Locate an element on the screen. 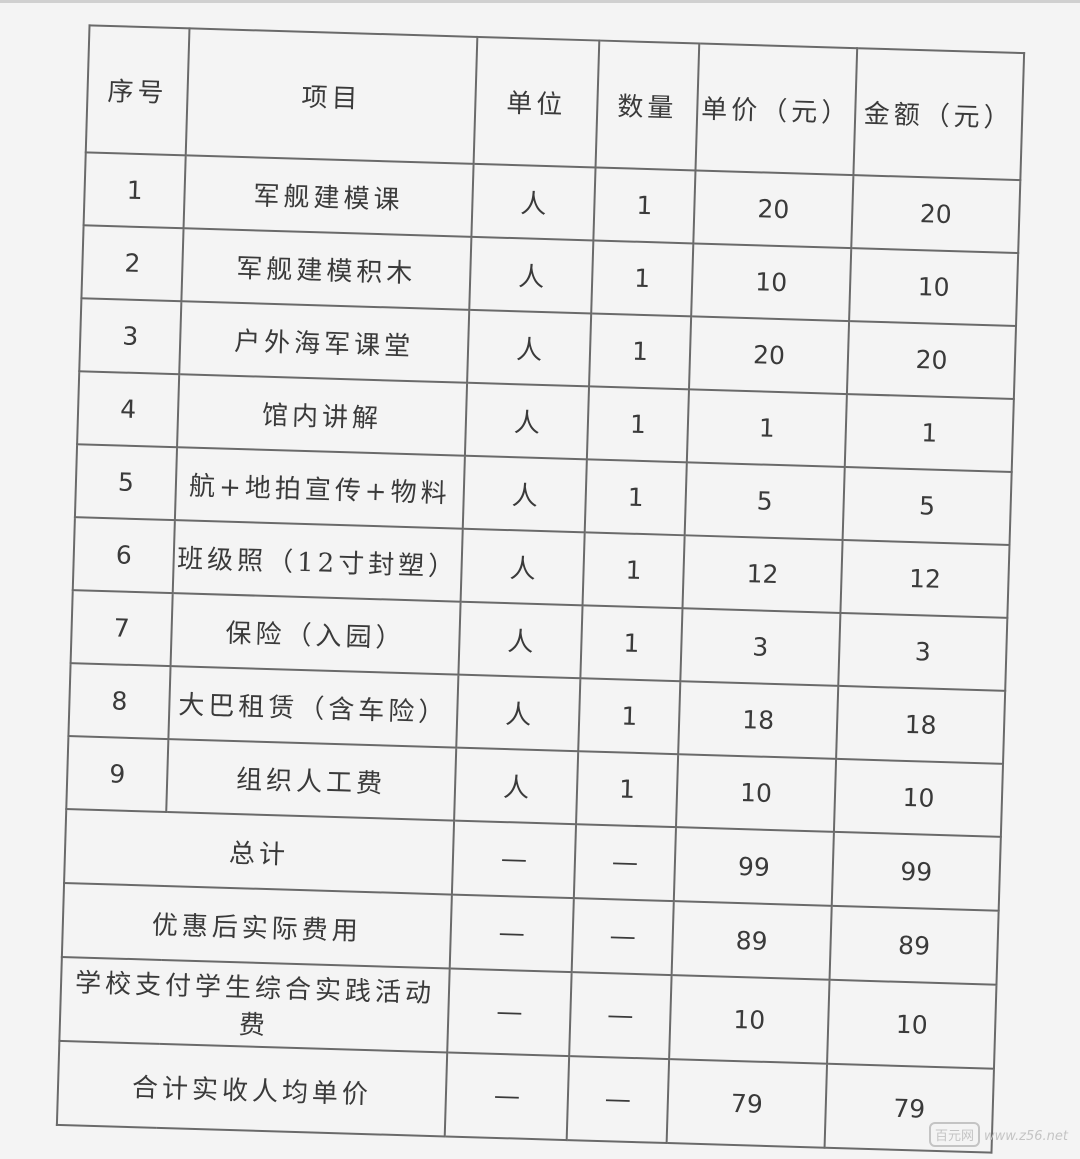 The height and width of the screenshot is (1159, 1080). row-no: 4 is located at coordinates (128, 409).